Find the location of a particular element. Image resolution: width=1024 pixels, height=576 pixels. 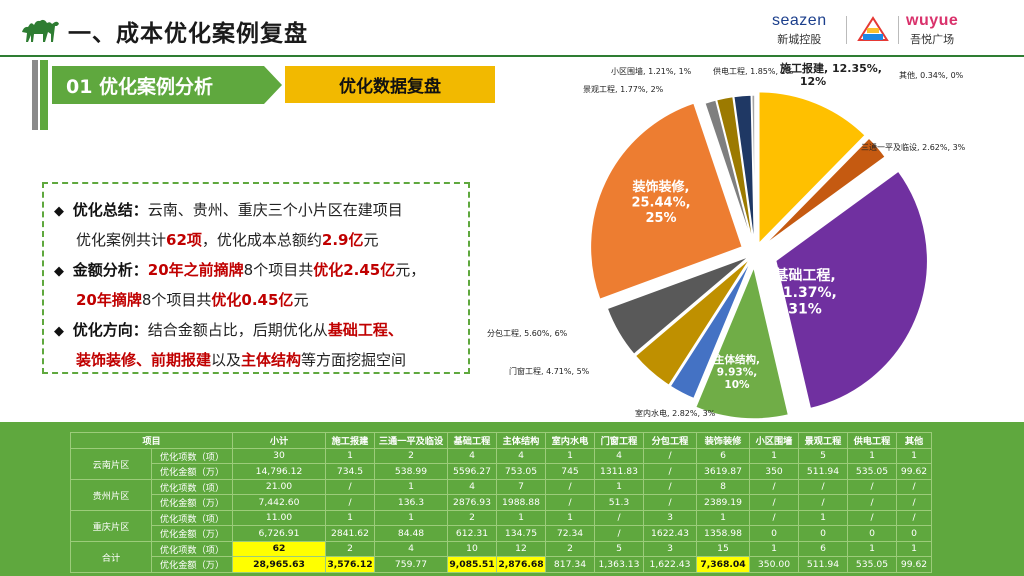

table-cell: 51.3 is located at coordinates (619, 502).